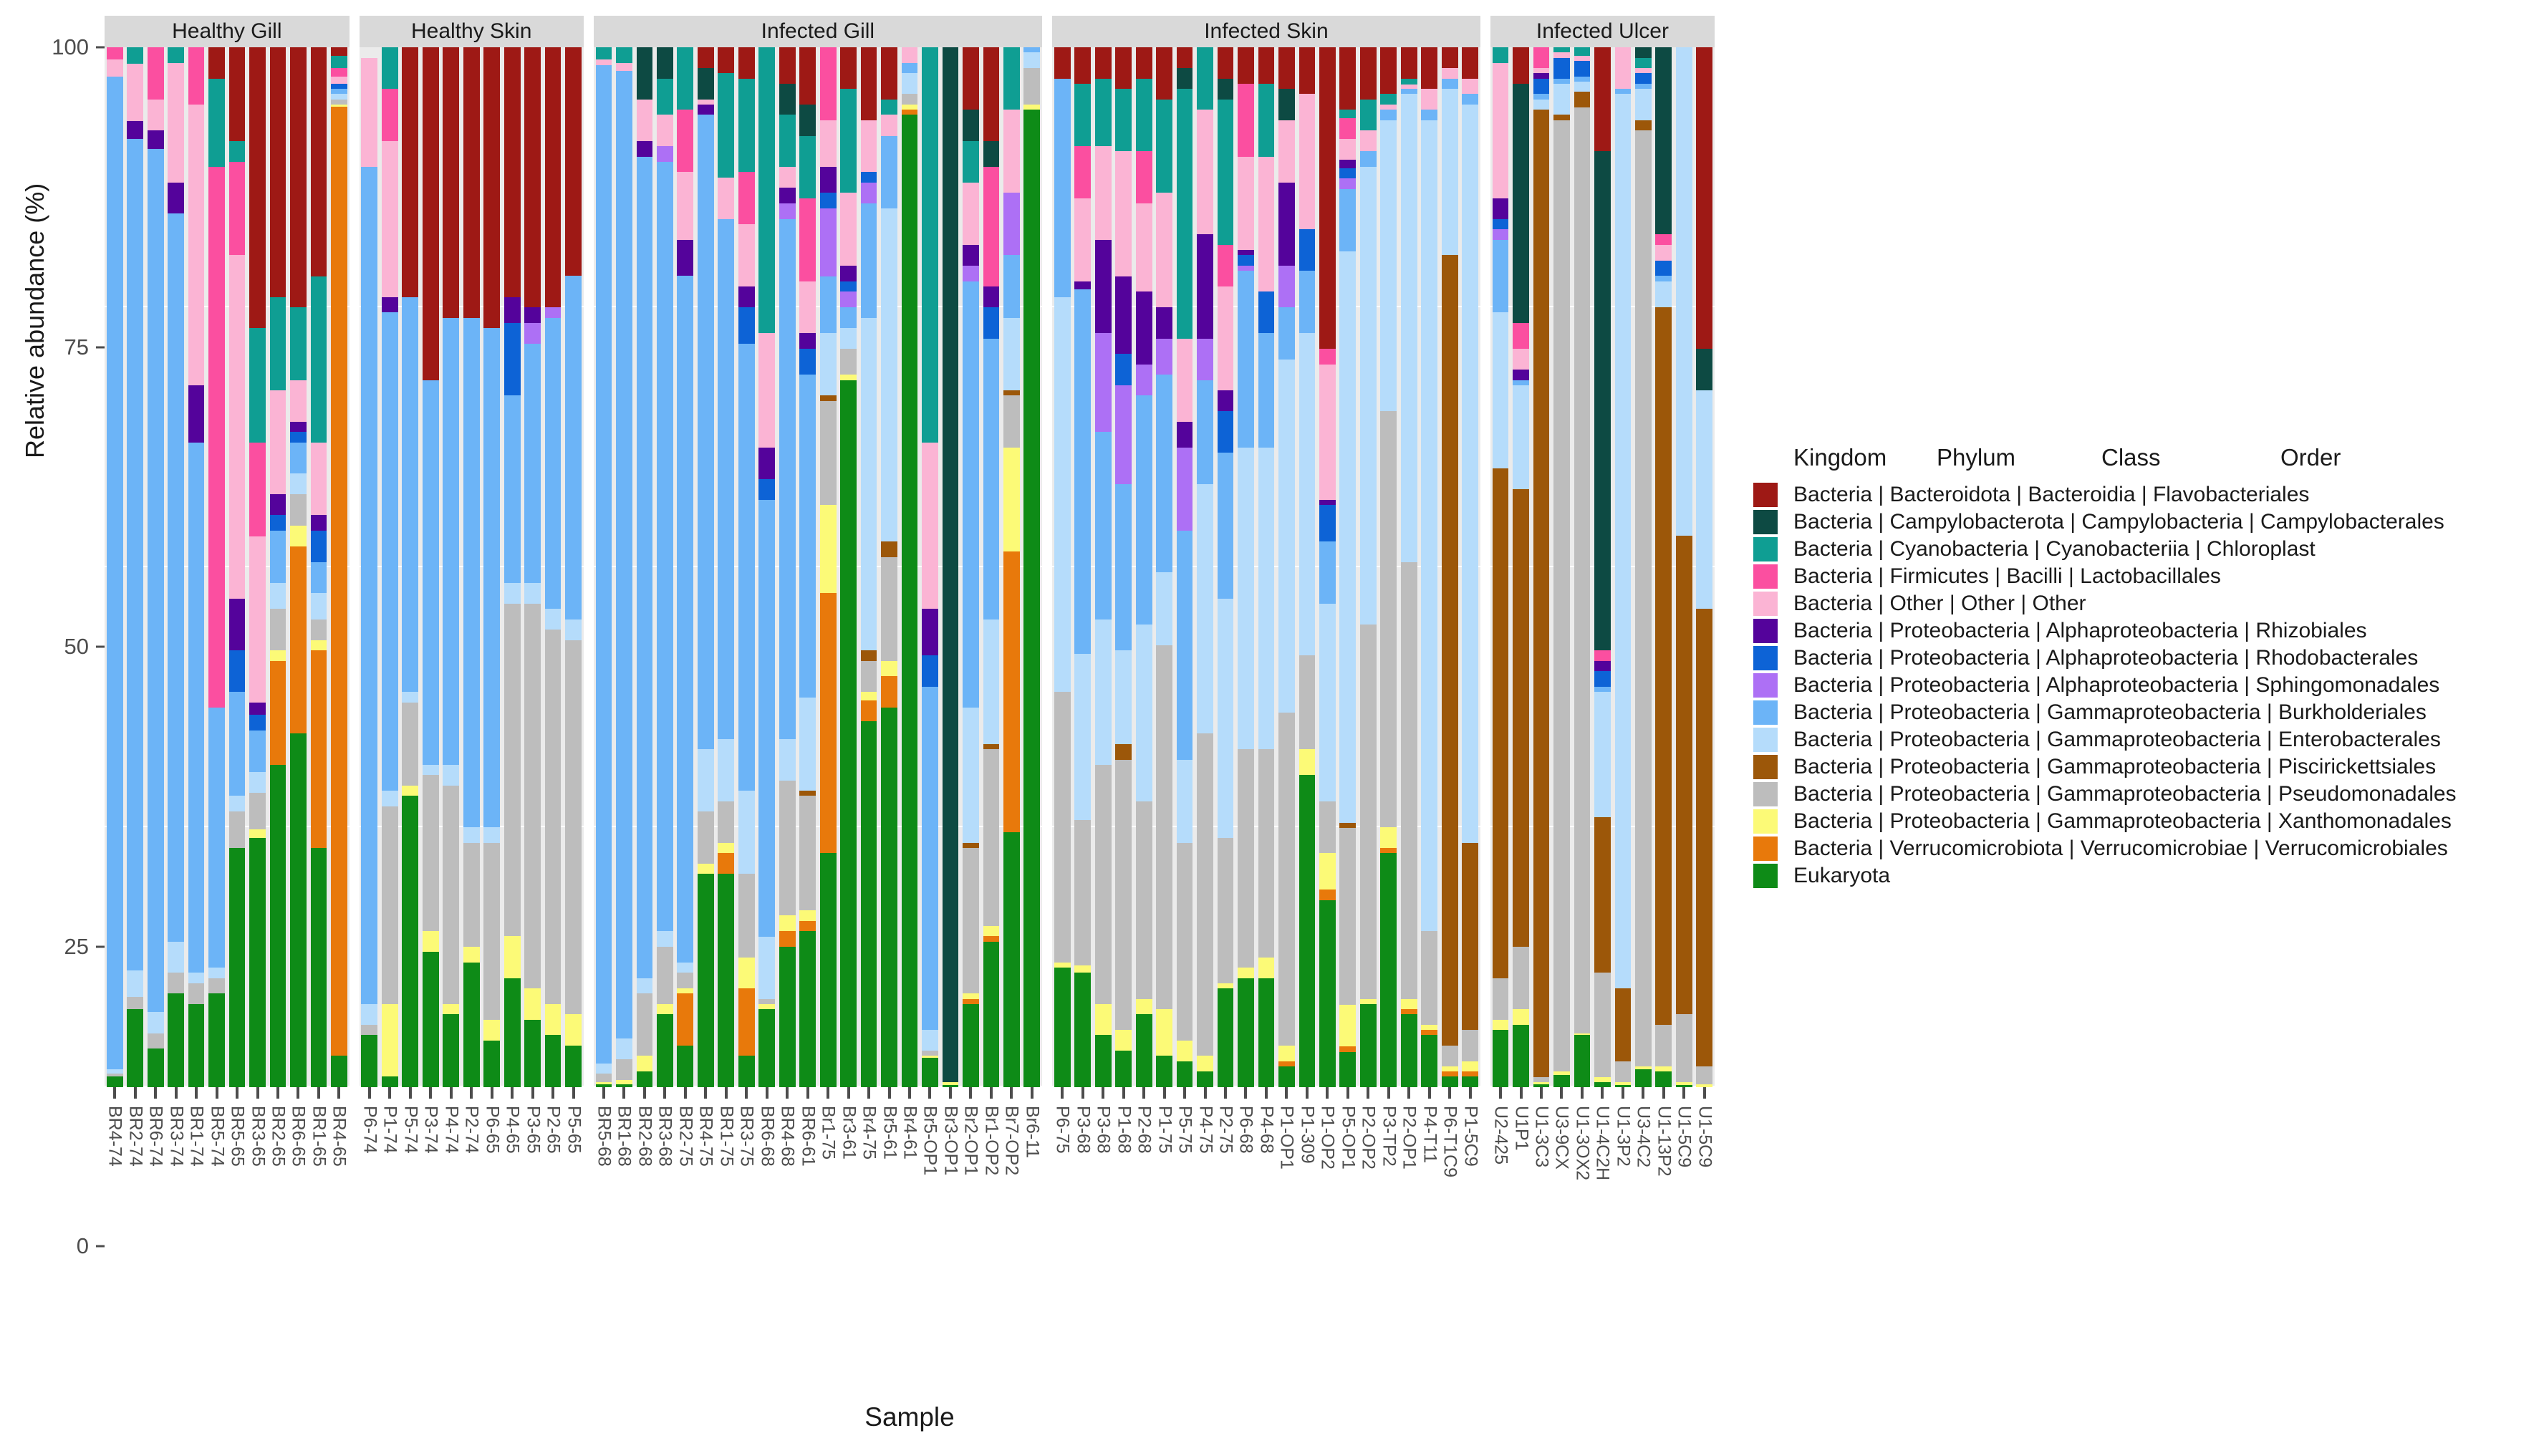 The width and height of the screenshot is (2544, 1456). Describe the element at coordinates (2143, 603) in the screenshot. I see `legend-item: Bacteria | Other | Other | Other` at that location.